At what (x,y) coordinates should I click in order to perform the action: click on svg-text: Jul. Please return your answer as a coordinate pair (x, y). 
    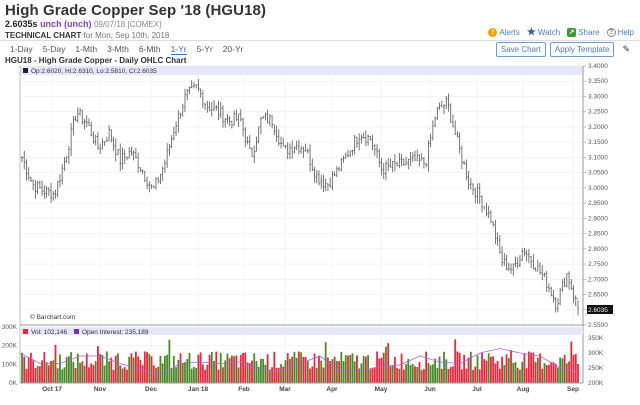
    Looking at the image, I should click on (477, 389).